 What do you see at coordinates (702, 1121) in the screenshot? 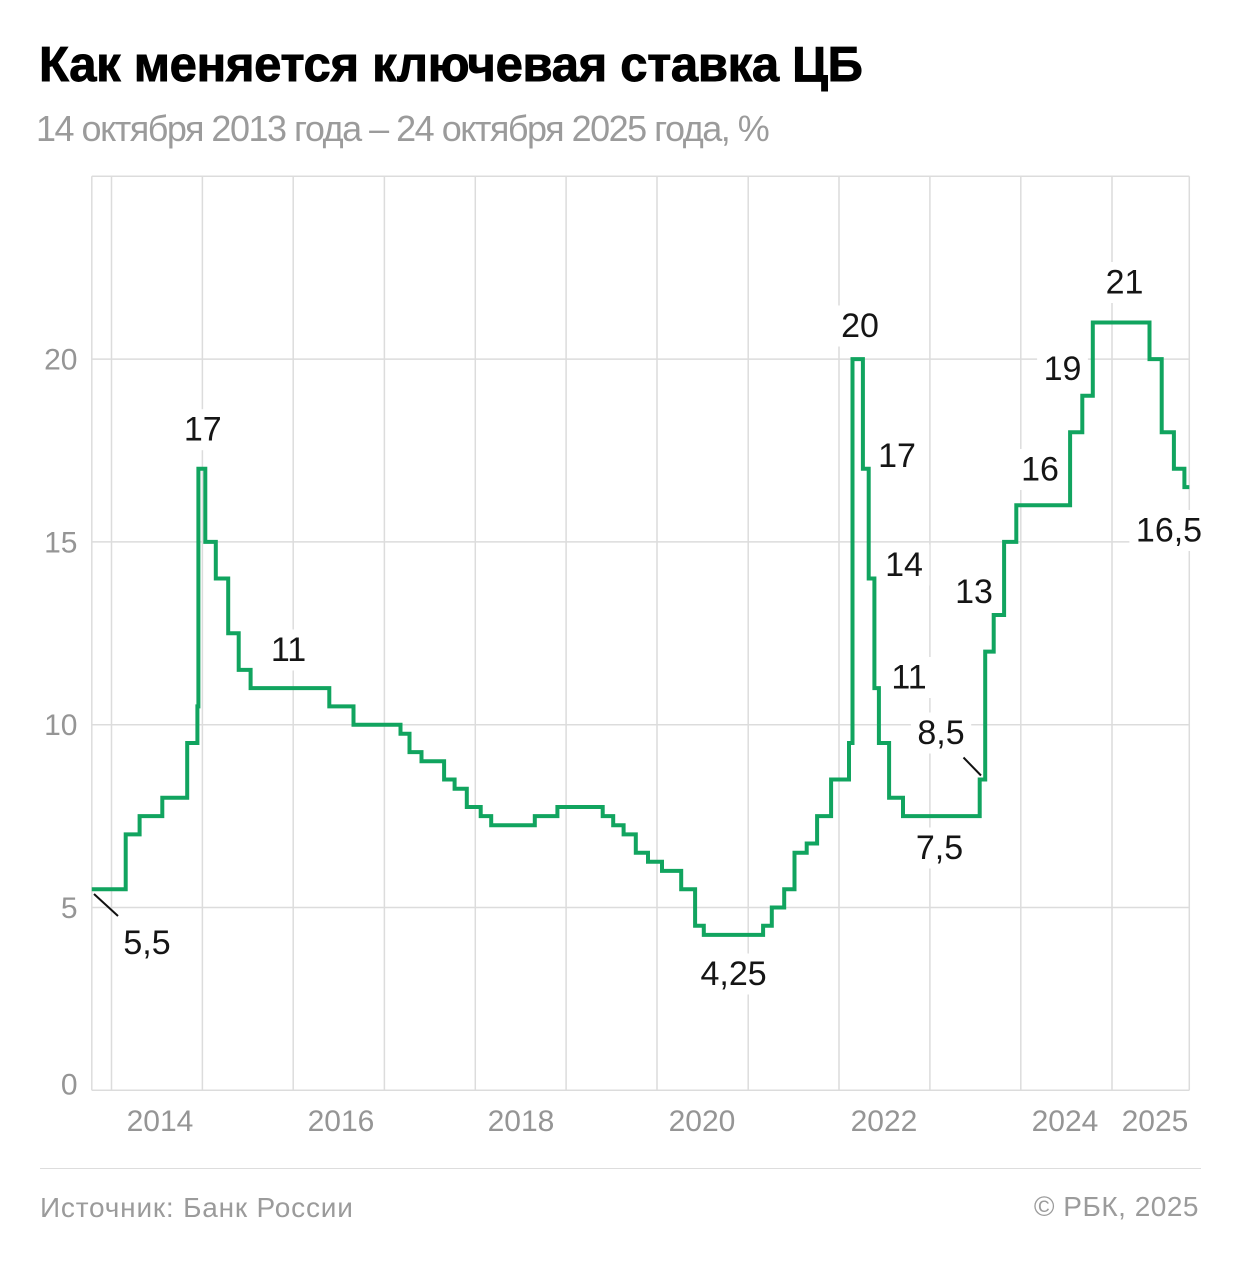
I see `svg-text: 2020` at bounding box center [702, 1121].